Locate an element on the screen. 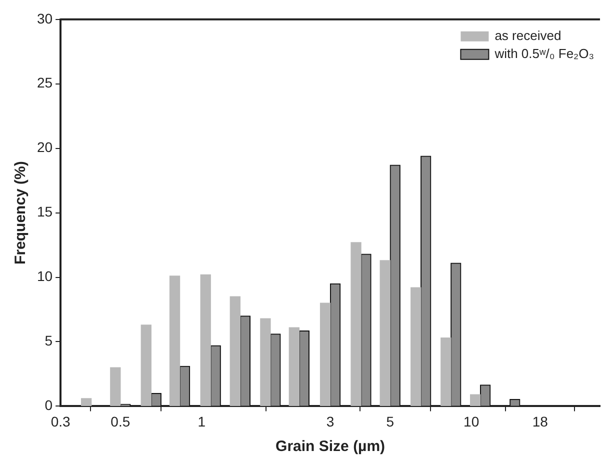 Image resolution: width=612 pixels, height=468 pixels. y-tick-label: 30 is located at coordinates (44, 18).